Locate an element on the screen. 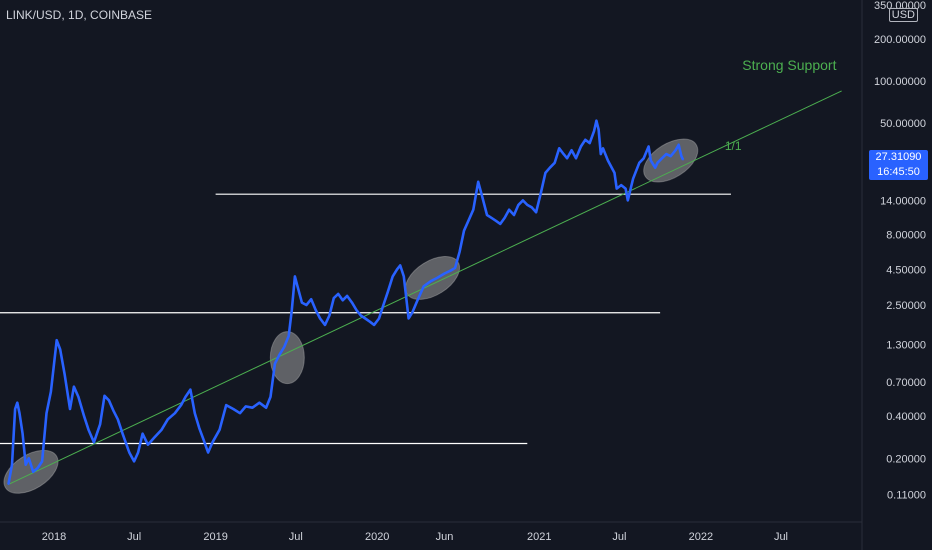 The image size is (932, 550). annotation-1: Strong Support is located at coordinates (789, 65).